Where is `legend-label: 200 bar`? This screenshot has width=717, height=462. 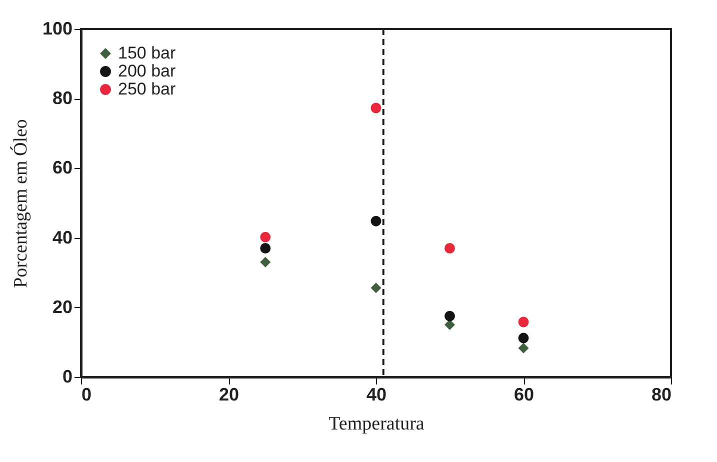
legend-label: 200 bar is located at coordinates (147, 71).